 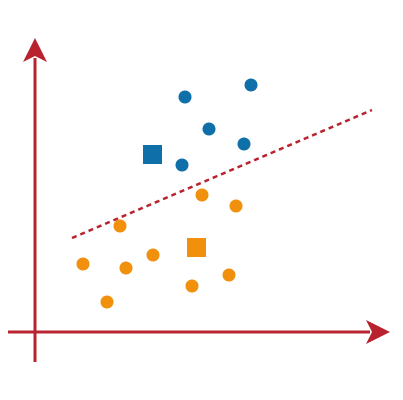 I want to click on vertical-arrowhead, so click(x=35, y=50).